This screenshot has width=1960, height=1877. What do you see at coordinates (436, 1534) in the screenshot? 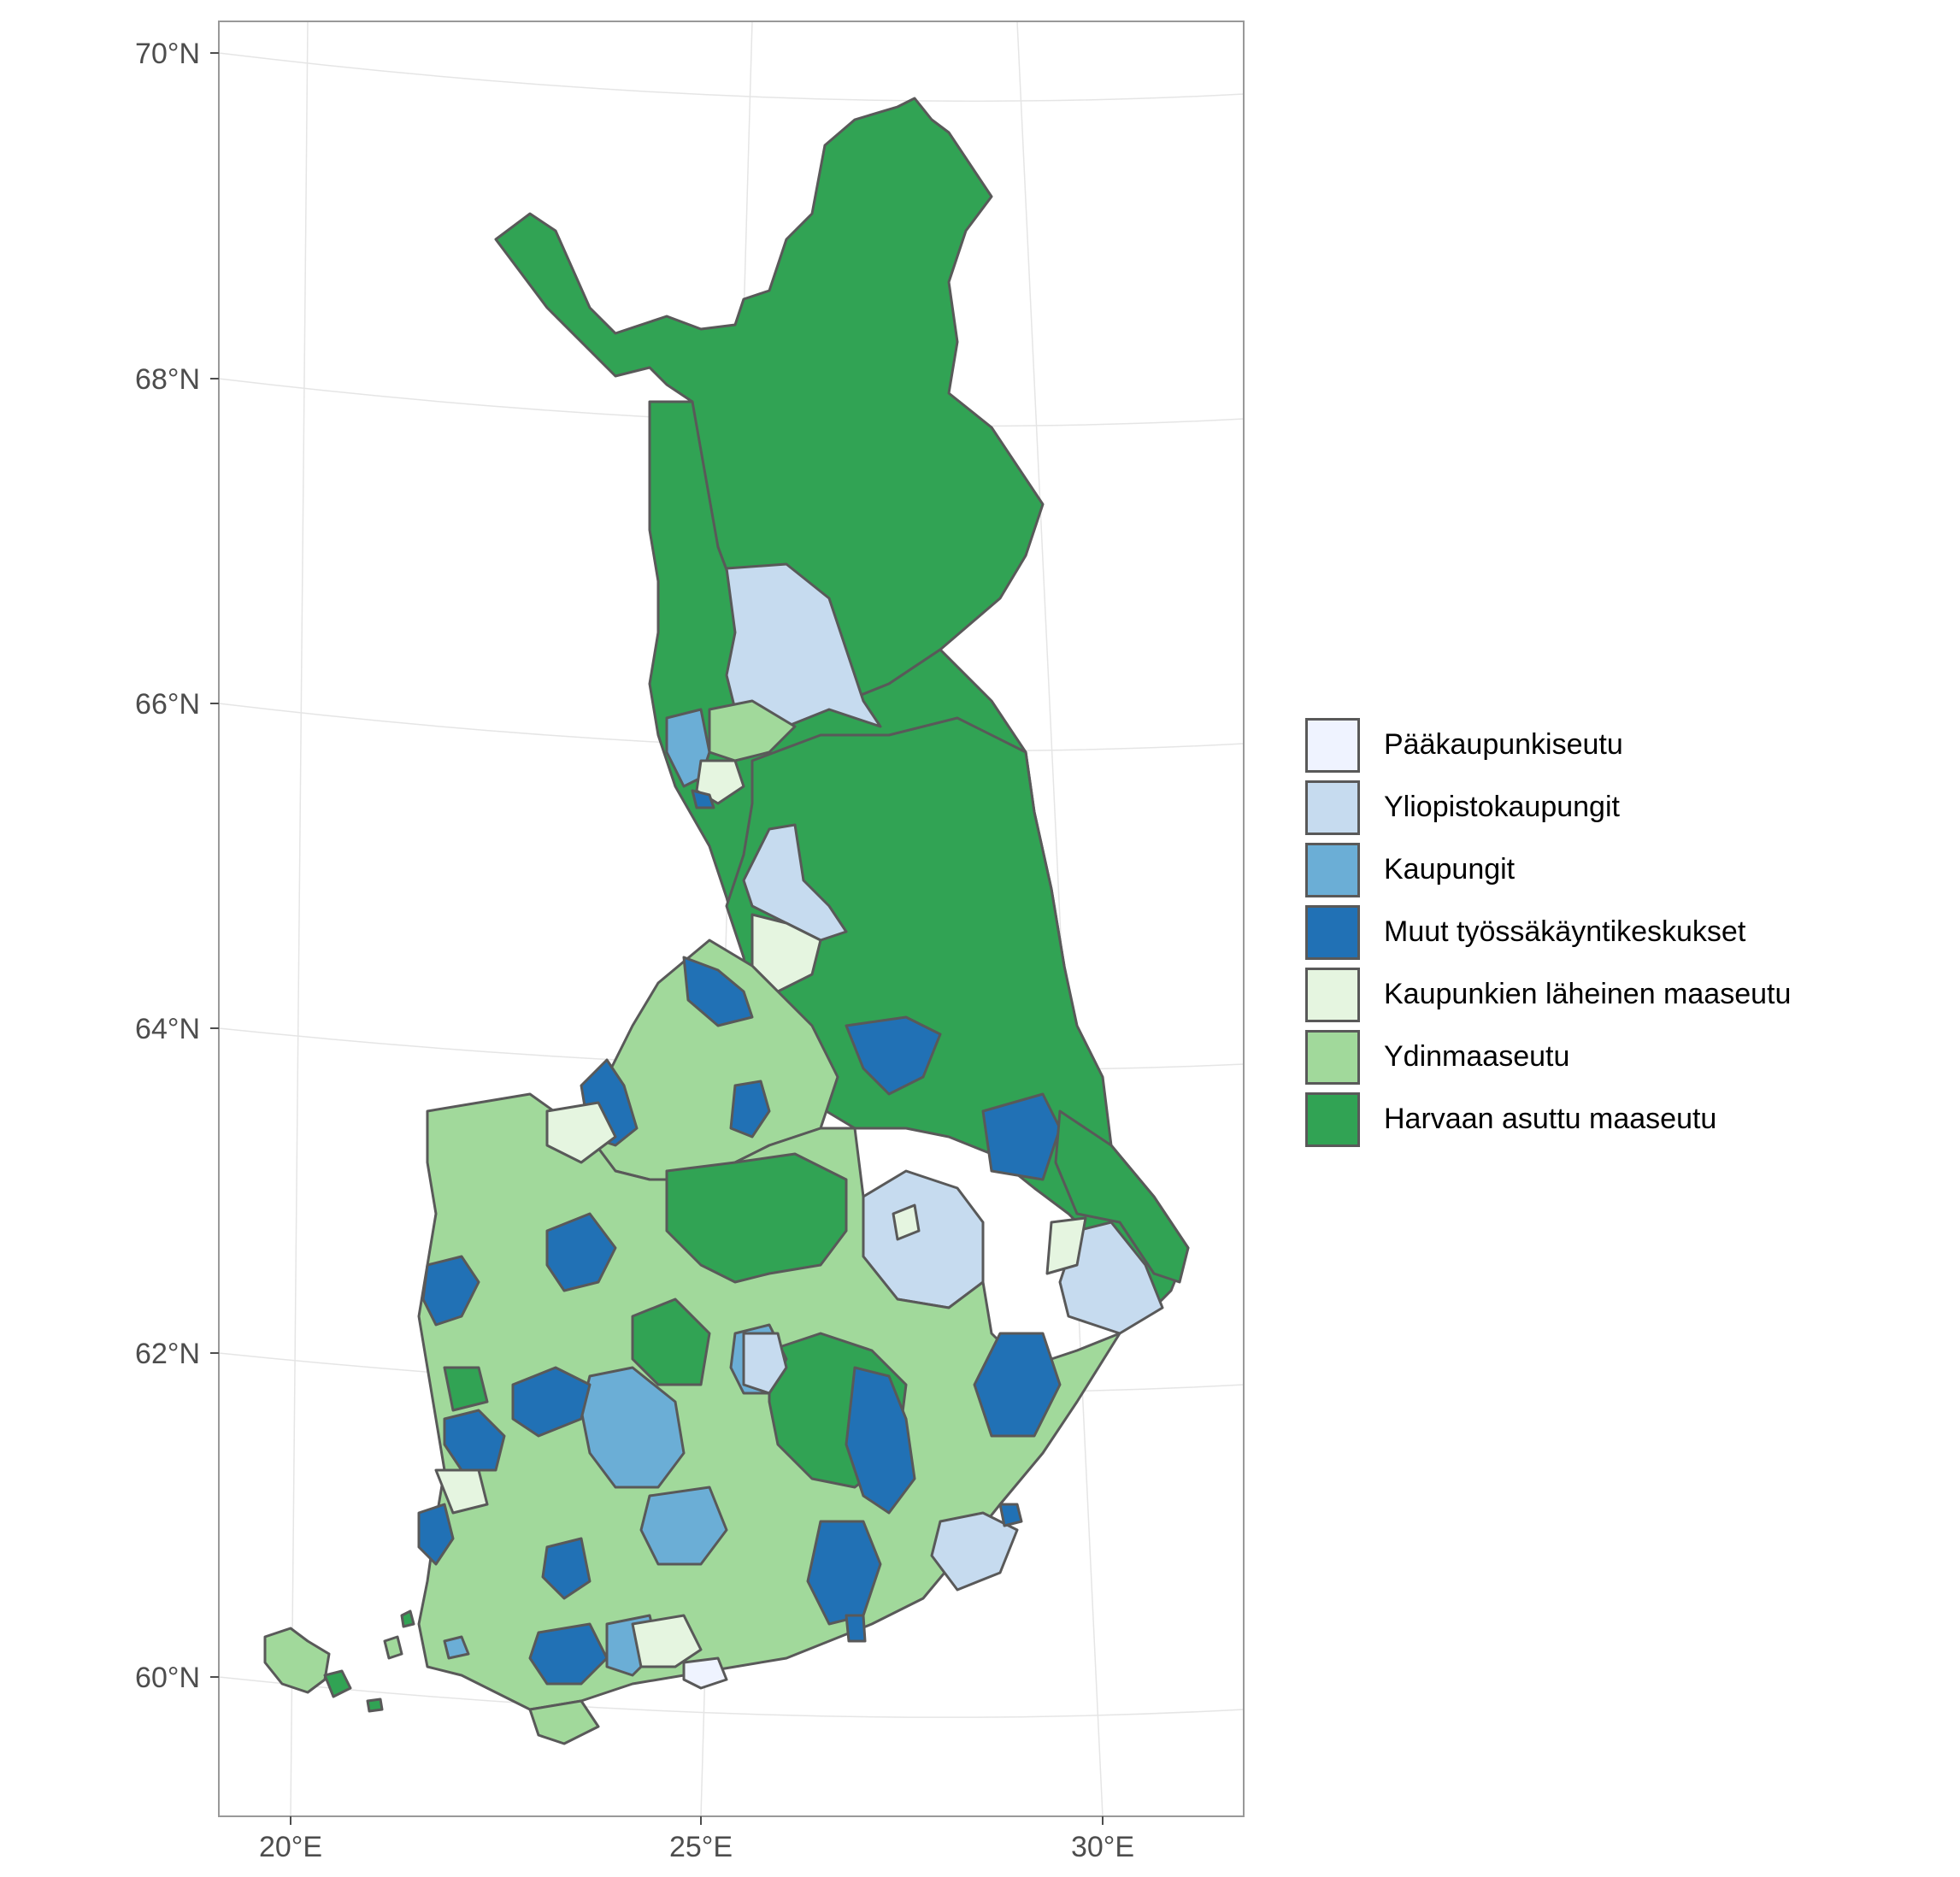
I see `region-rauma` at bounding box center [436, 1534].